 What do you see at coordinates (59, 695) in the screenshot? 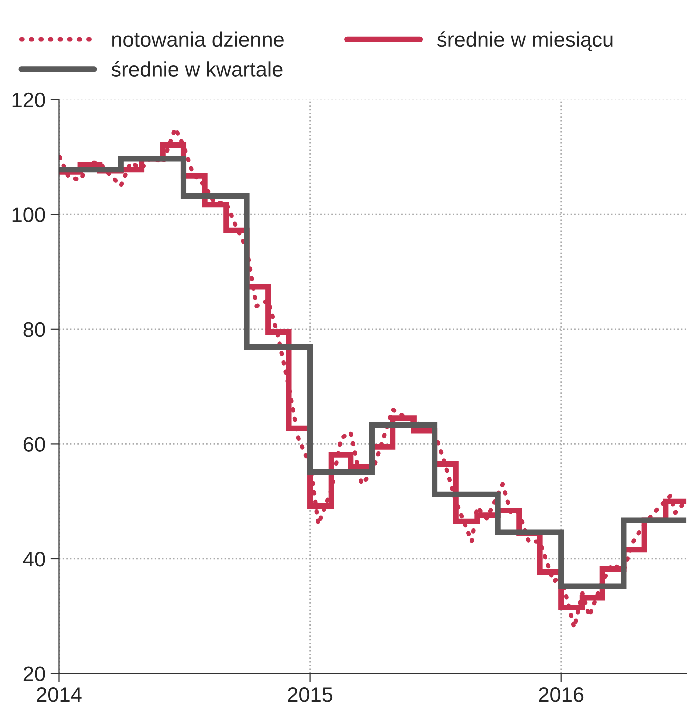
I see `x-tick-label: 2014` at bounding box center [59, 695].